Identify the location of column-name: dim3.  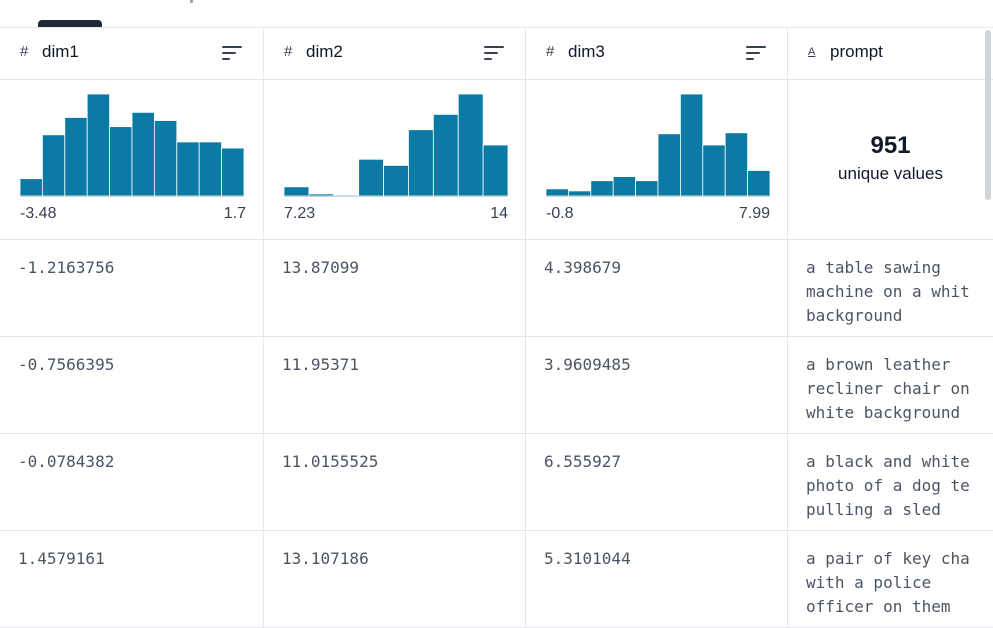
(586, 51).